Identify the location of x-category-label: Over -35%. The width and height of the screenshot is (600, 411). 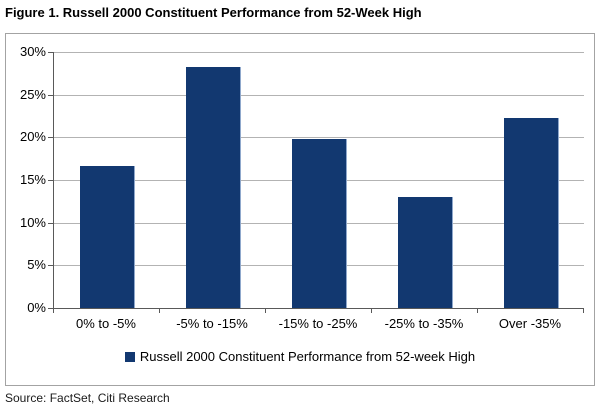
(530, 323).